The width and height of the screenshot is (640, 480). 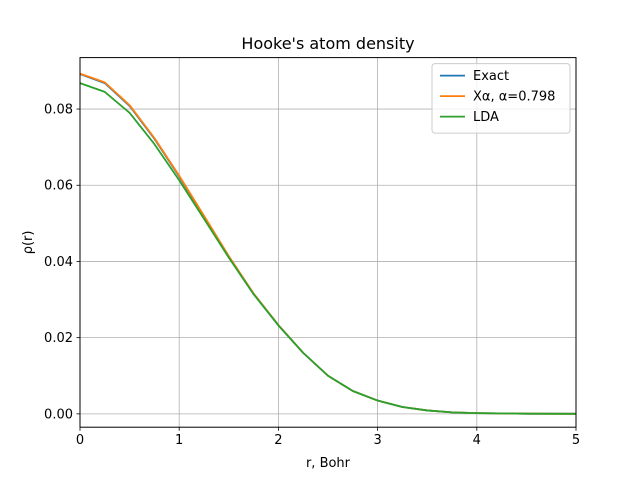 I want to click on x-axis-ticks: 0 1 2 3 4 5, so click(x=328, y=437).